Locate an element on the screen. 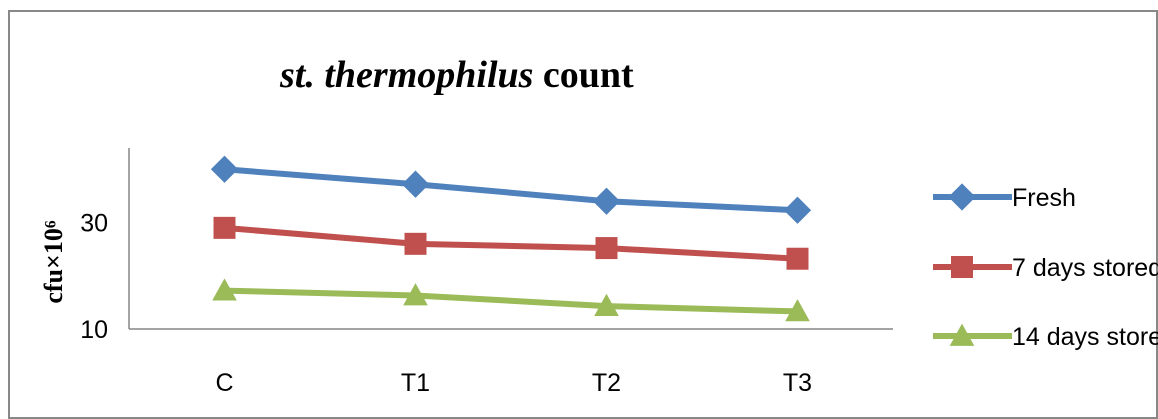 This screenshot has height=419, width=1158. y-axis-label: cfu×10⁶ is located at coordinates (53, 261).